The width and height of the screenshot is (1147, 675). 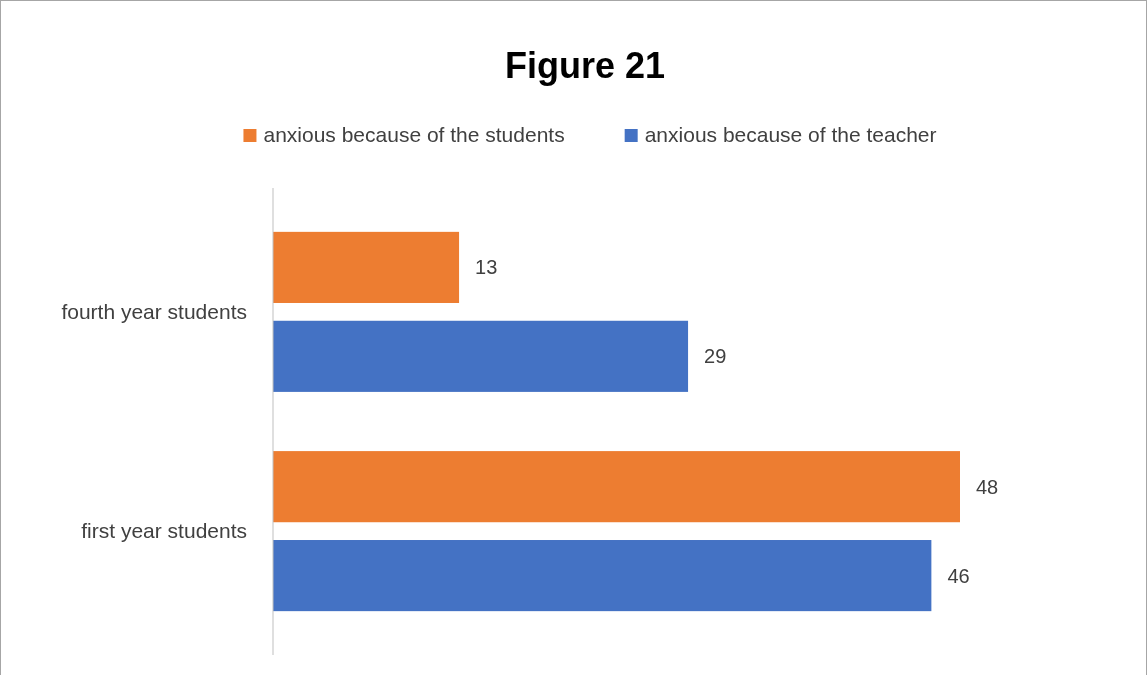 What do you see at coordinates (164, 531) in the screenshot?
I see `y-tick-label: first year students` at bounding box center [164, 531].